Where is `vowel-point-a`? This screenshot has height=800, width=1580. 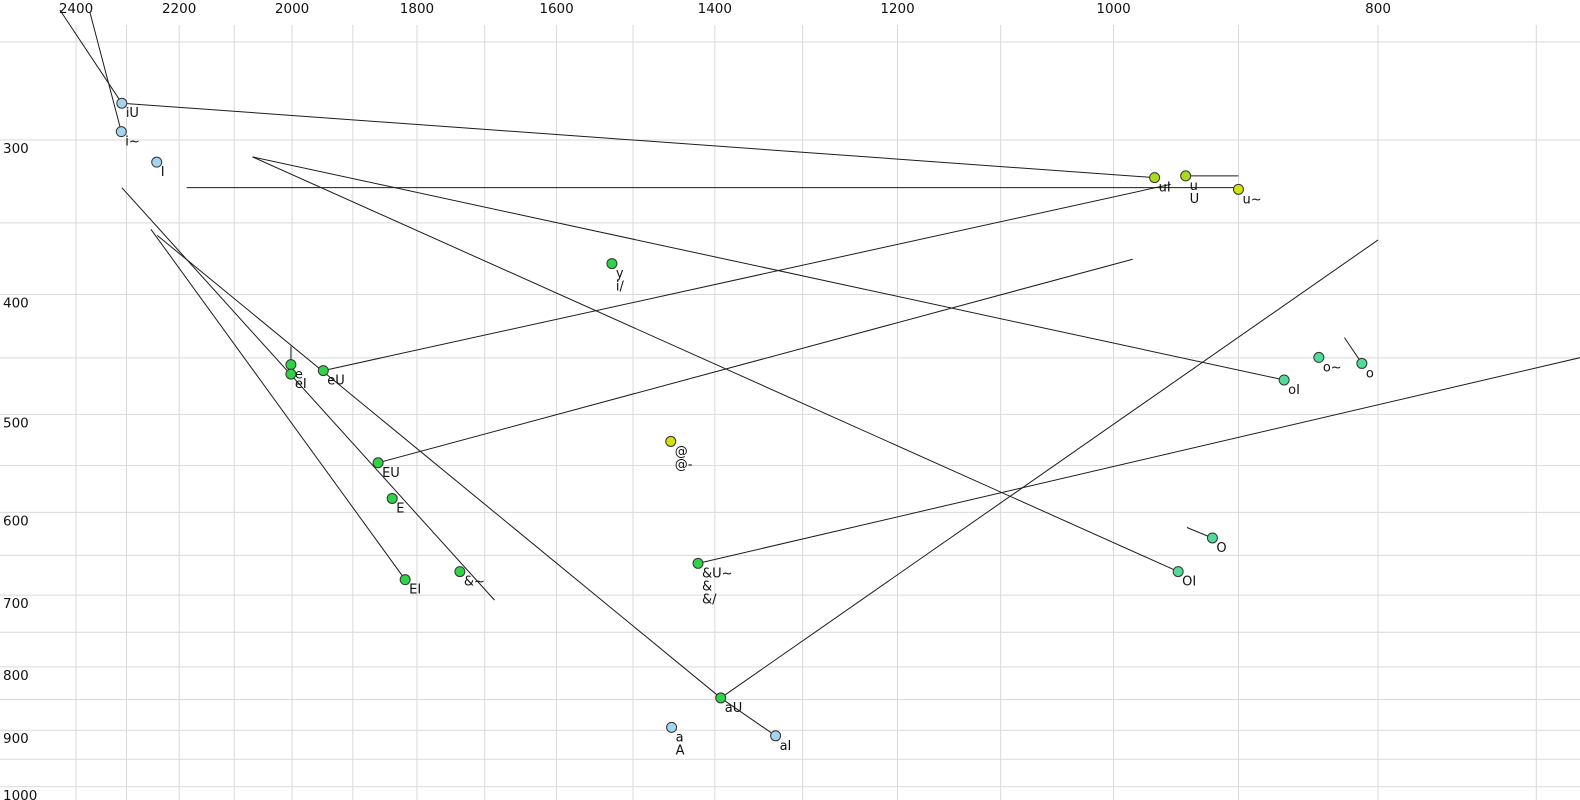 vowel-point-a is located at coordinates (672, 727).